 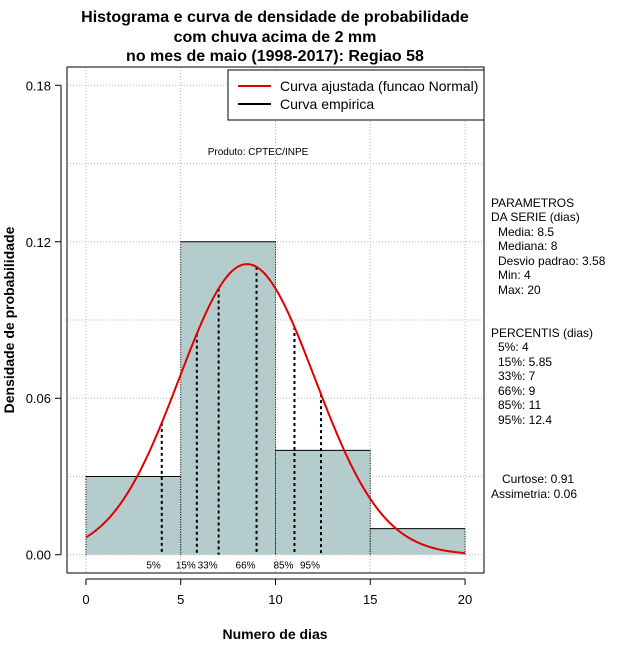 I want to click on x-tick-label: 5, so click(x=180, y=599).